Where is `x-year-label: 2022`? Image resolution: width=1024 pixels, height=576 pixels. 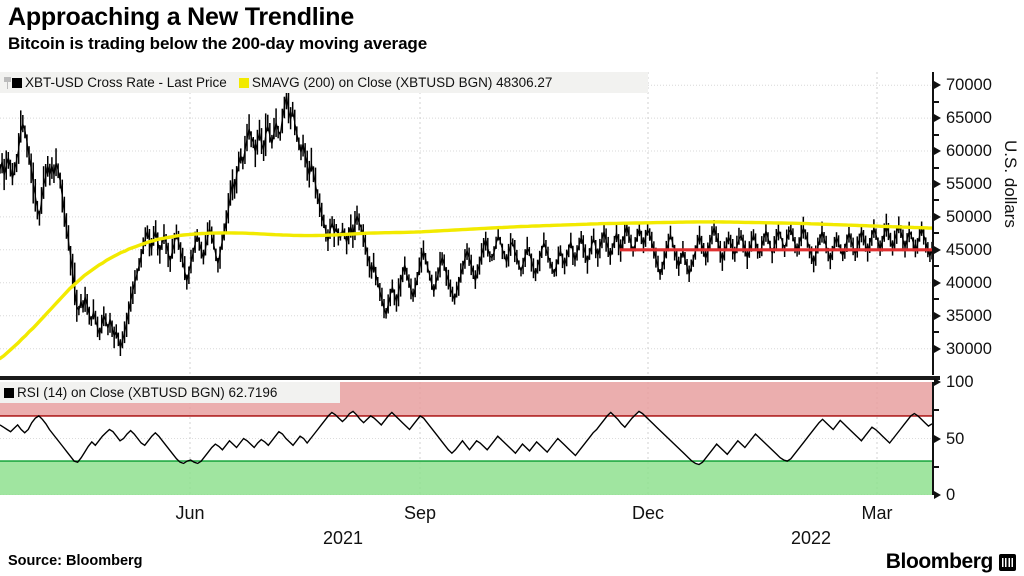
x-year-label: 2022 is located at coordinates (811, 538).